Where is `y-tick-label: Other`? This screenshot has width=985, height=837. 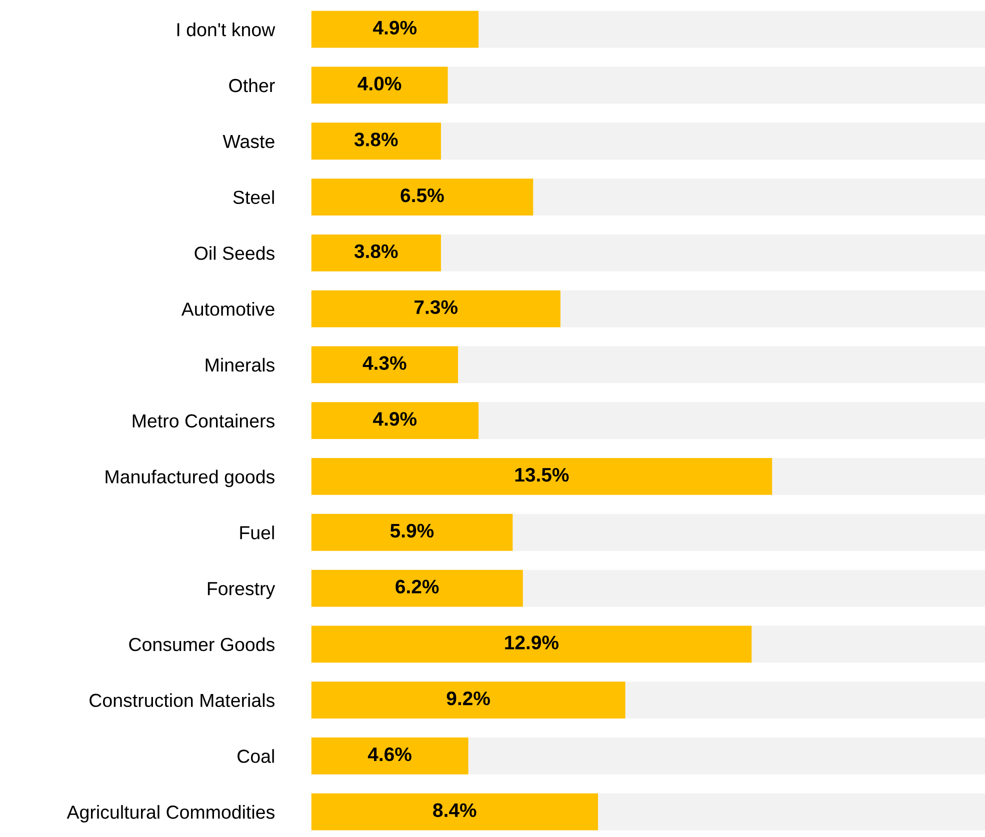
y-tick-label: Other is located at coordinates (252, 85).